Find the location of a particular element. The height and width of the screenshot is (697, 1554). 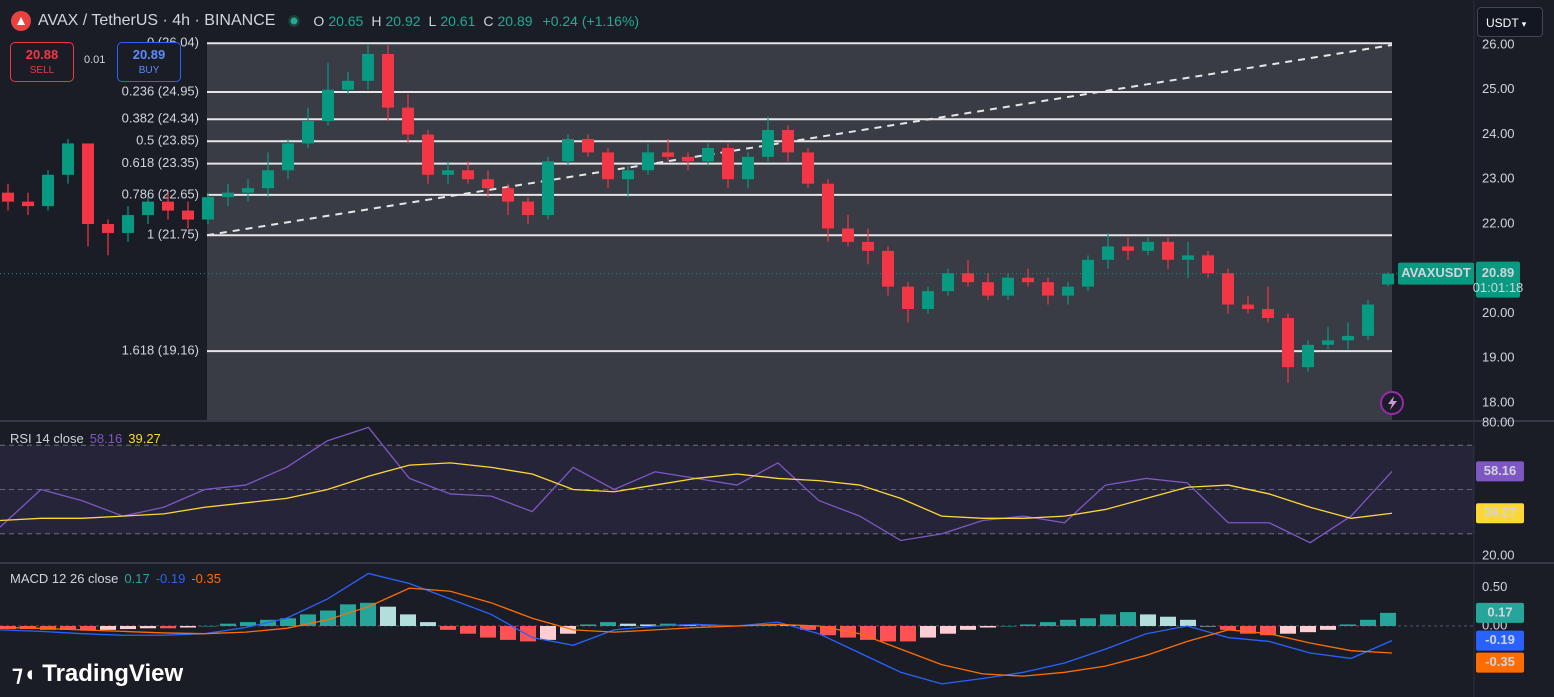

macd-tag: -0.19 is located at coordinates (1500, 639).